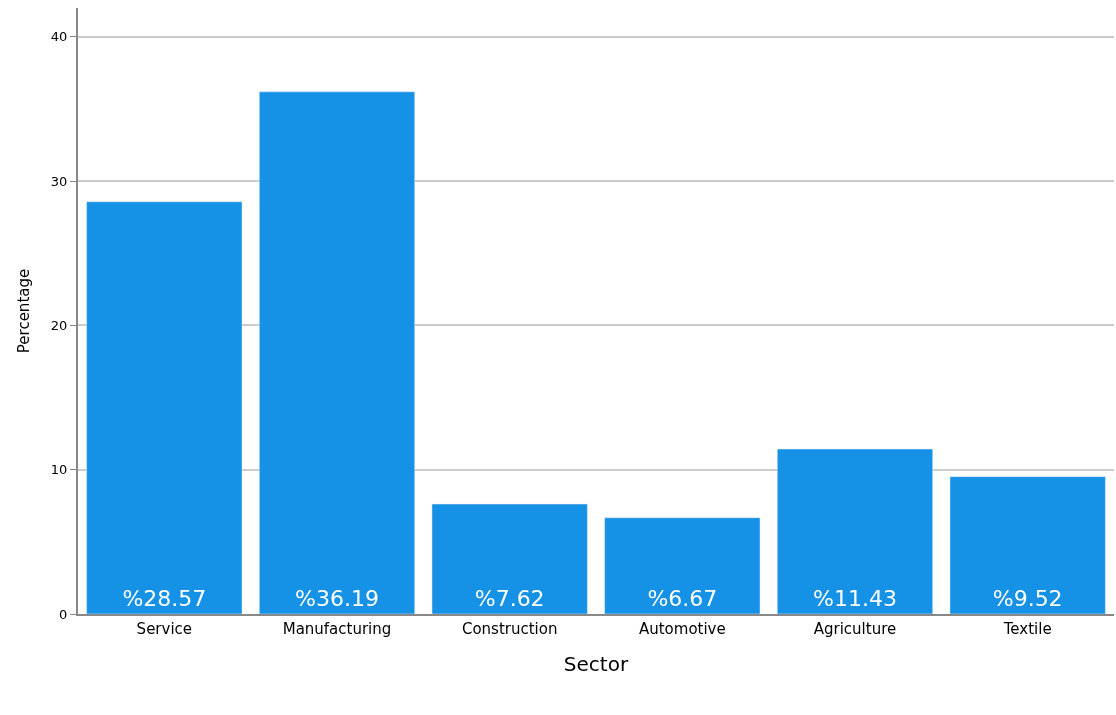 The image size is (1116, 715). What do you see at coordinates (164, 598) in the screenshot?
I see `data-label: %28.57` at bounding box center [164, 598].